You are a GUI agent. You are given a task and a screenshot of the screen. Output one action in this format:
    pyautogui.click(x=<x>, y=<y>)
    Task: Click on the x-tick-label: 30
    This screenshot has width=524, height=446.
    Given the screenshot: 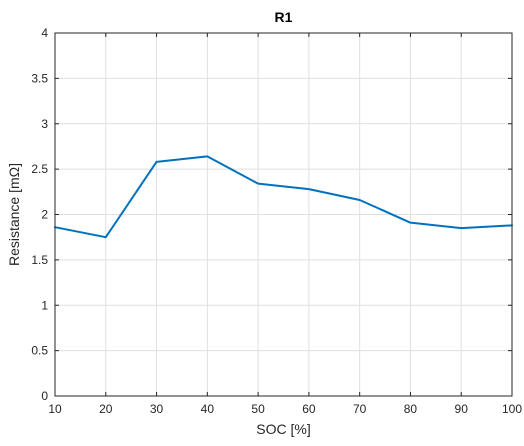 What is the action you would take?
    pyautogui.click(x=157, y=409)
    